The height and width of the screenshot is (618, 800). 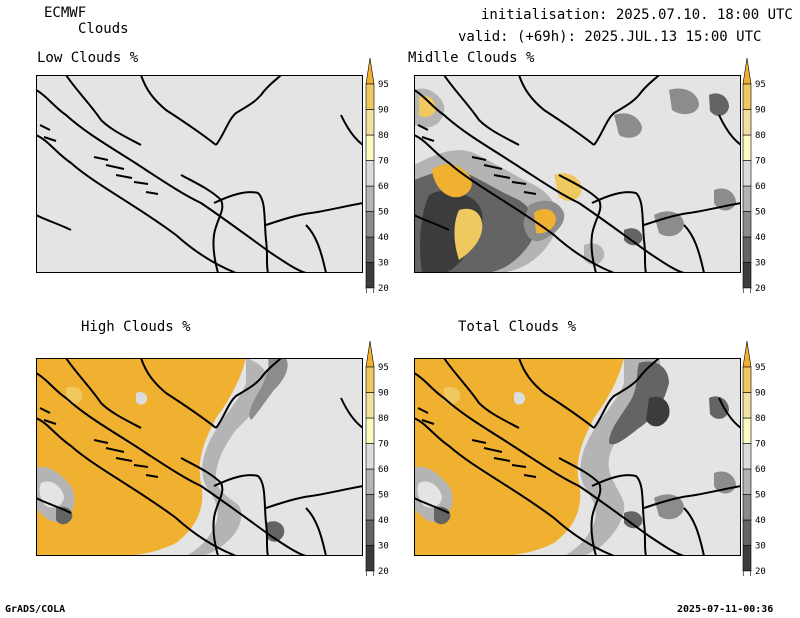 I want to click on model-name: ECMWF, so click(x=65, y=13).